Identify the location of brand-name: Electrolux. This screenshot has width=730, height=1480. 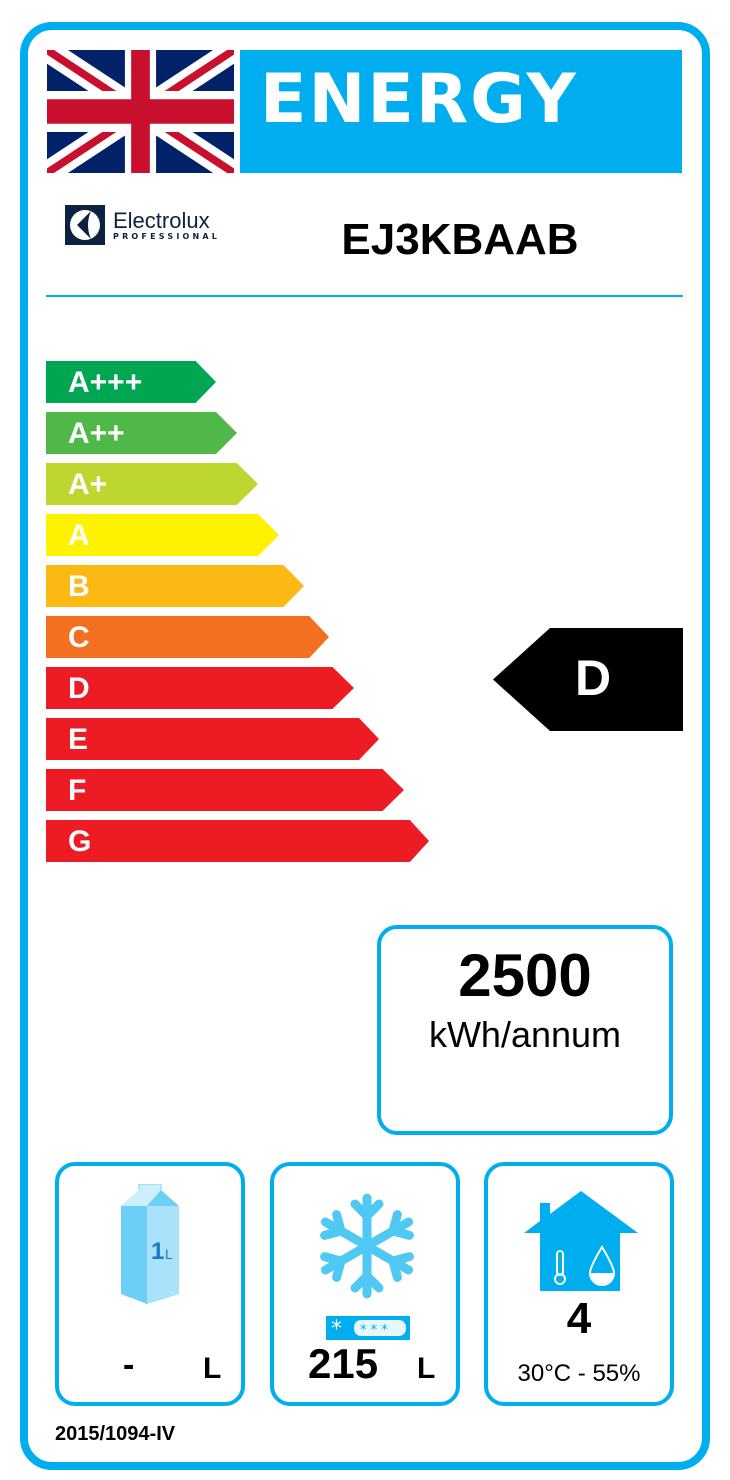
(161, 220).